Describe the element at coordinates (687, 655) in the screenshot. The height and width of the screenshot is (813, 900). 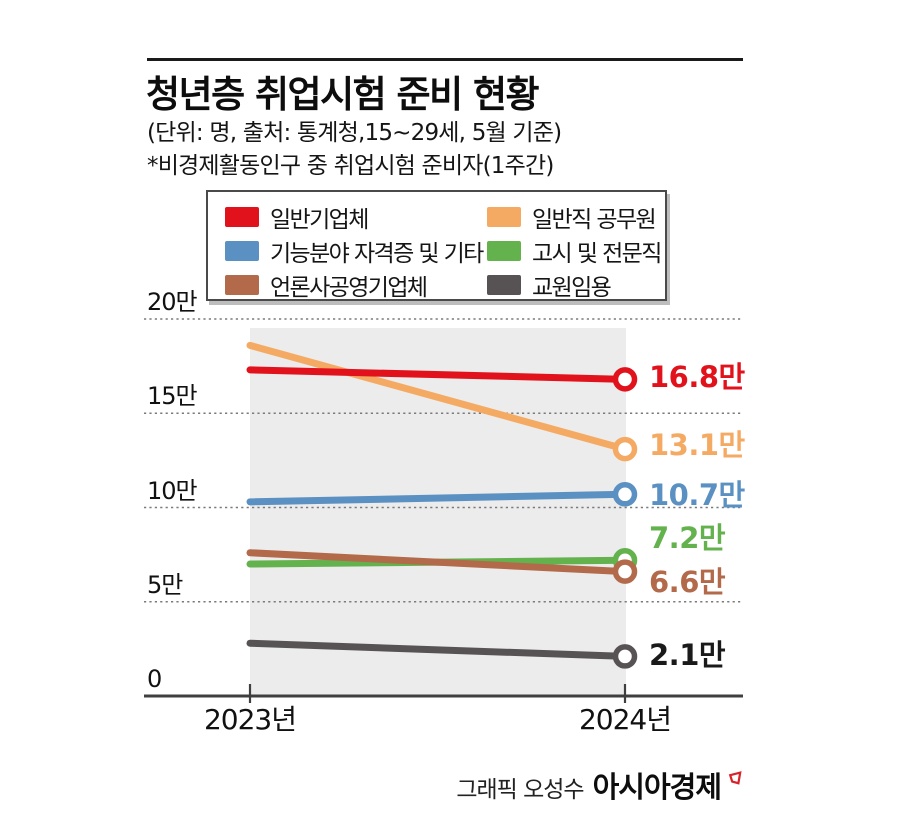
I see `value-label-teacher-appointment: 2.1만` at that location.